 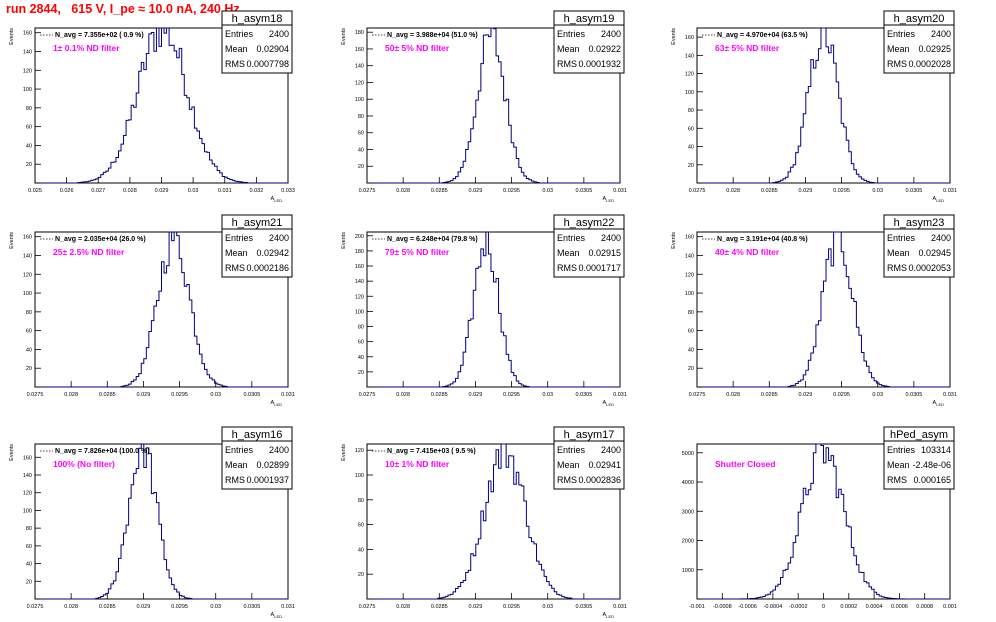 What do you see at coordinates (604, 465) in the screenshot?
I see `stats-value-mean: 0.02941` at bounding box center [604, 465].